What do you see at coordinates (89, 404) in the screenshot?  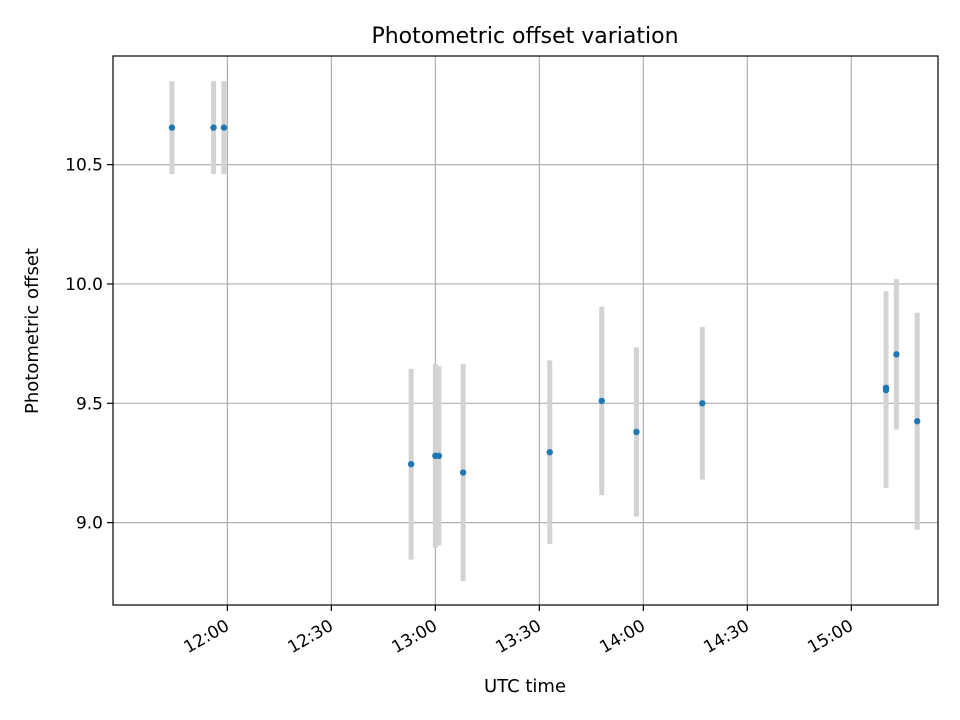 I see `y-tick-label: 9.5` at bounding box center [89, 404].